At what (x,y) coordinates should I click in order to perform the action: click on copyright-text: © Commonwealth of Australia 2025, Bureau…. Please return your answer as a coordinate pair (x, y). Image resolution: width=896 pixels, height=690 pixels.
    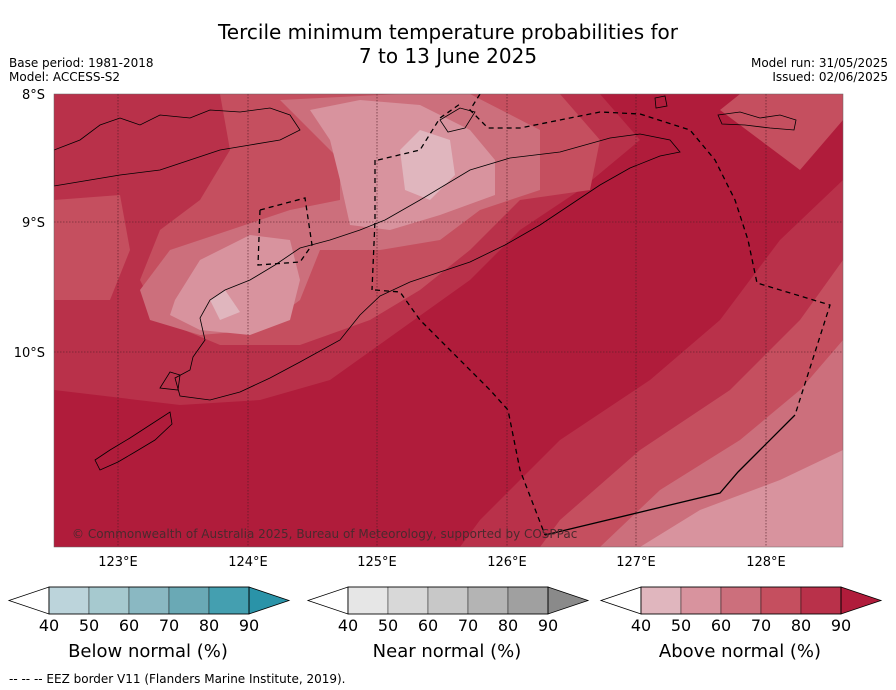
    Looking at the image, I should click on (324, 534).